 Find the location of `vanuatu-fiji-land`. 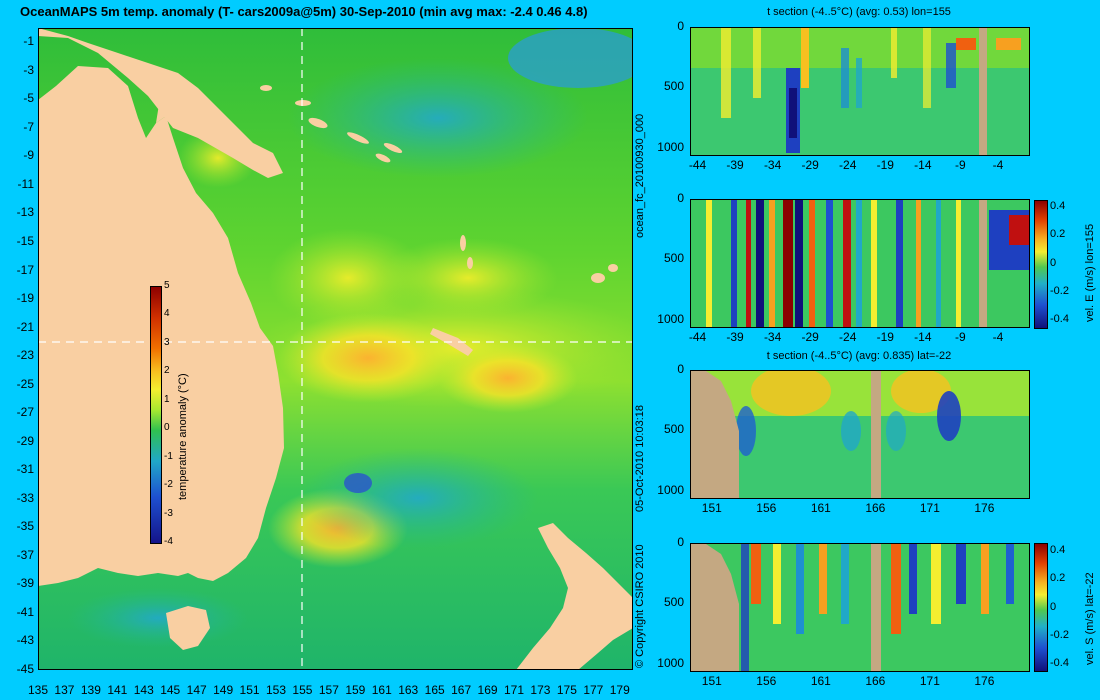

vanuatu-fiji-land is located at coordinates (539, 259).